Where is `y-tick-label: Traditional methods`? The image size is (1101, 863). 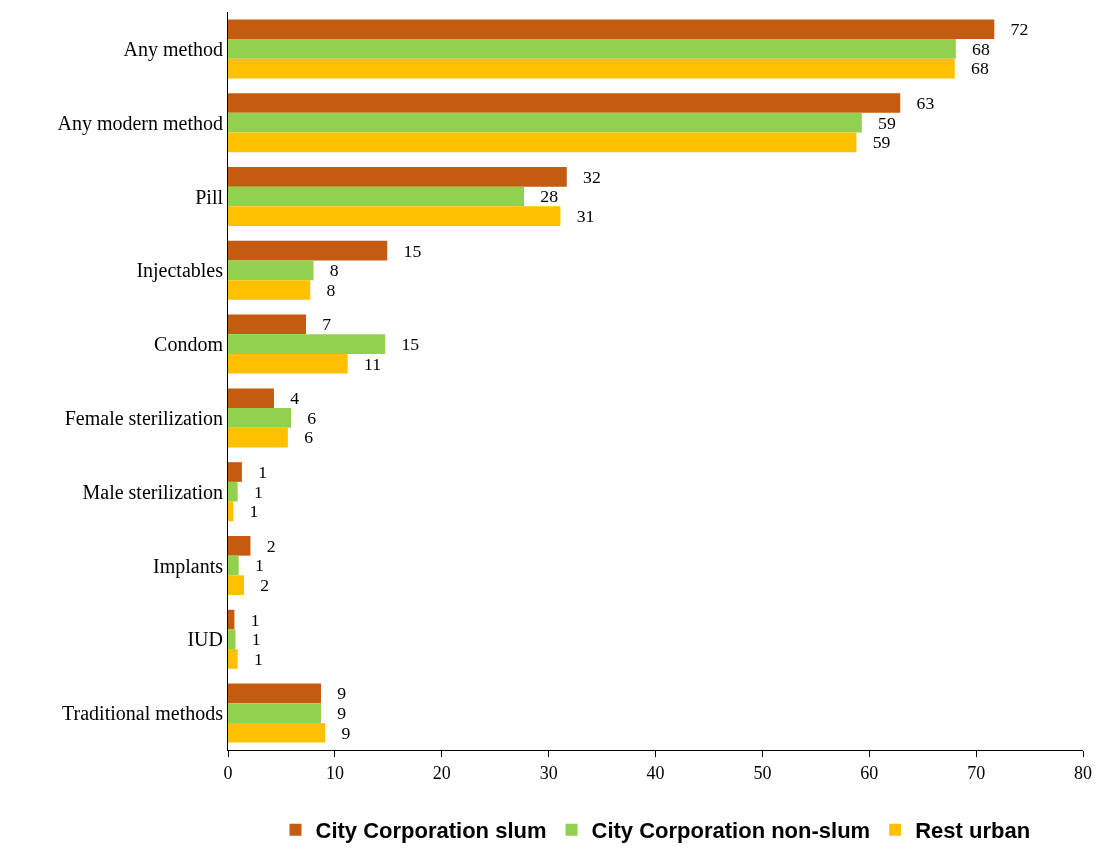
y-tick-label: Traditional methods is located at coordinates (143, 713).